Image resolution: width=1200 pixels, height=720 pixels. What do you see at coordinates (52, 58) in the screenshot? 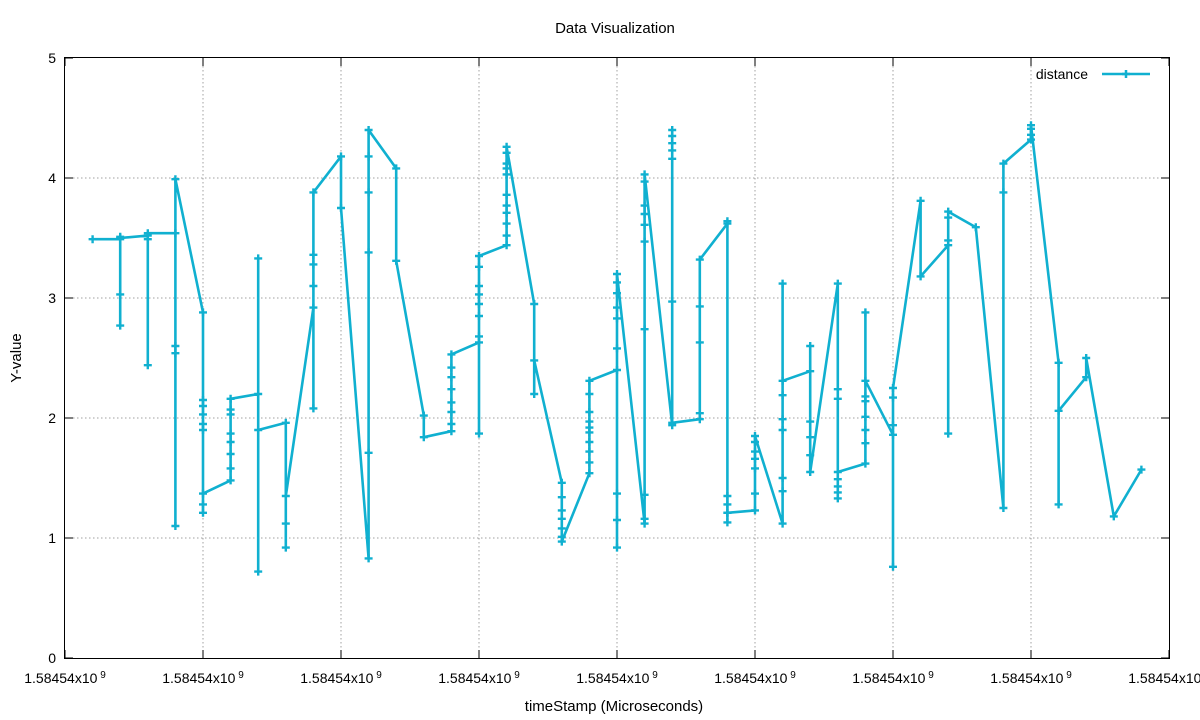
I see `y-tick-label: 5` at bounding box center [52, 58].